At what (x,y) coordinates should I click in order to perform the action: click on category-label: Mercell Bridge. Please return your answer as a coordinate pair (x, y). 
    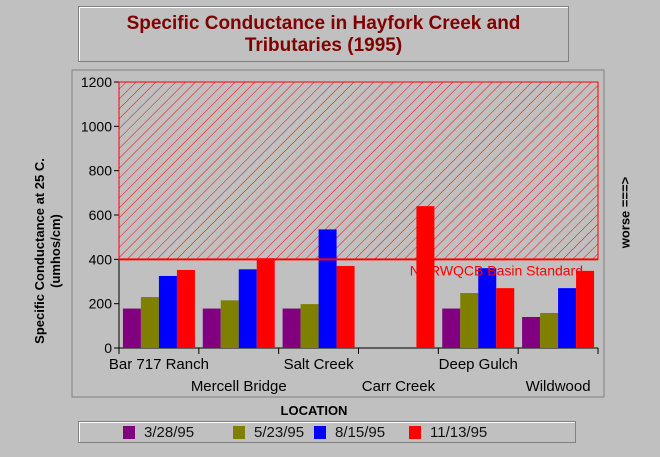
    Looking at the image, I should click on (239, 386).